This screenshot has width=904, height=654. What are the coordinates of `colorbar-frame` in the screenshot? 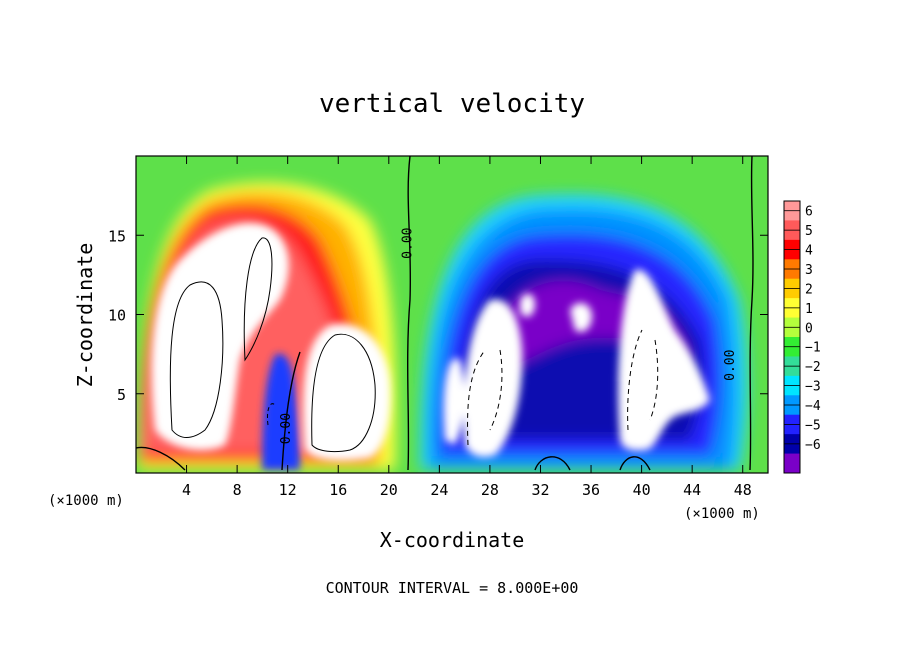 It's located at (792, 337).